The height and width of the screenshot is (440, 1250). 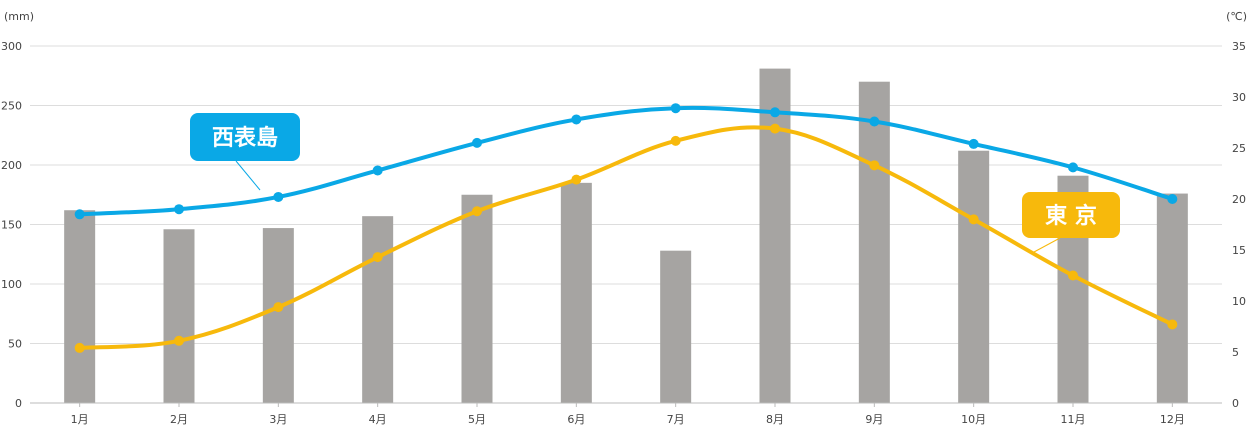 What do you see at coordinates (19, 16) in the screenshot?
I see `y-left-unit: (mm)` at bounding box center [19, 16].